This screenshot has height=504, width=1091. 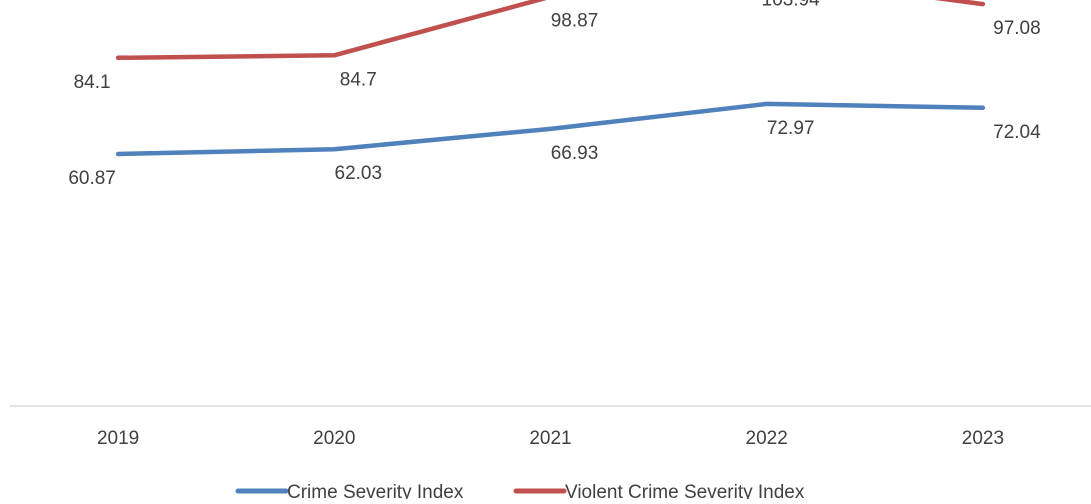 I want to click on data-label: 62.03, so click(x=359, y=173).